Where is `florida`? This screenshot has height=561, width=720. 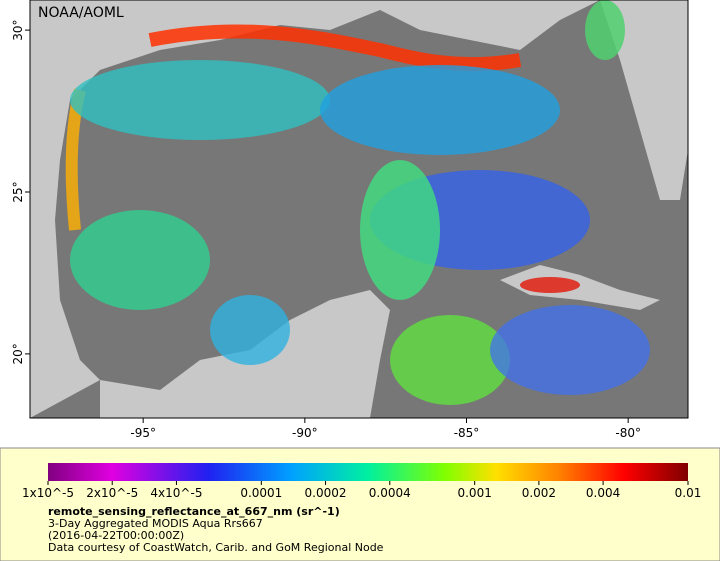 florida is located at coordinates (644, 100).